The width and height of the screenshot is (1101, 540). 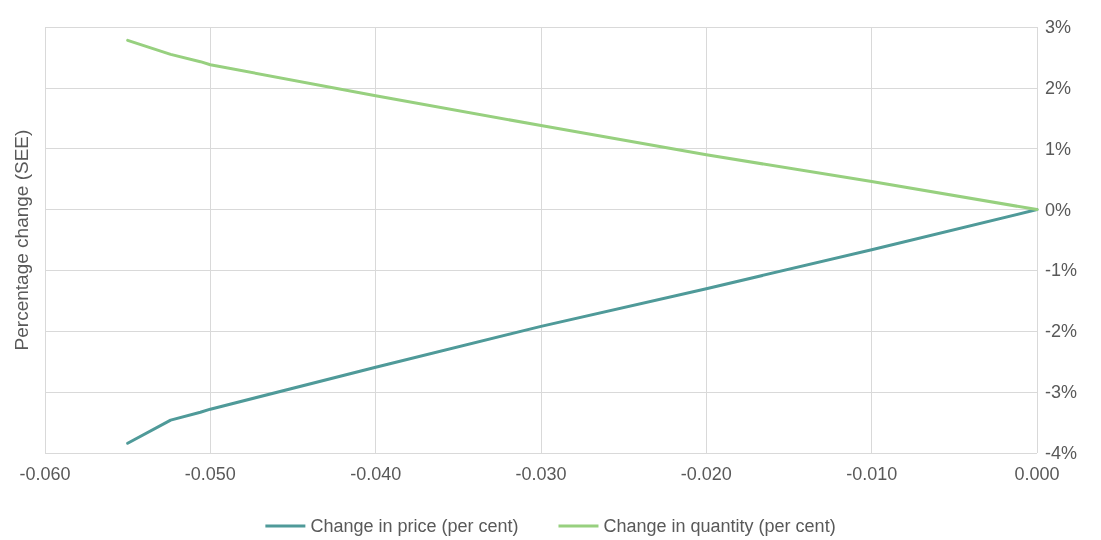 I want to click on y-axis-title: Percentage change (SEE), so click(x=21, y=240).